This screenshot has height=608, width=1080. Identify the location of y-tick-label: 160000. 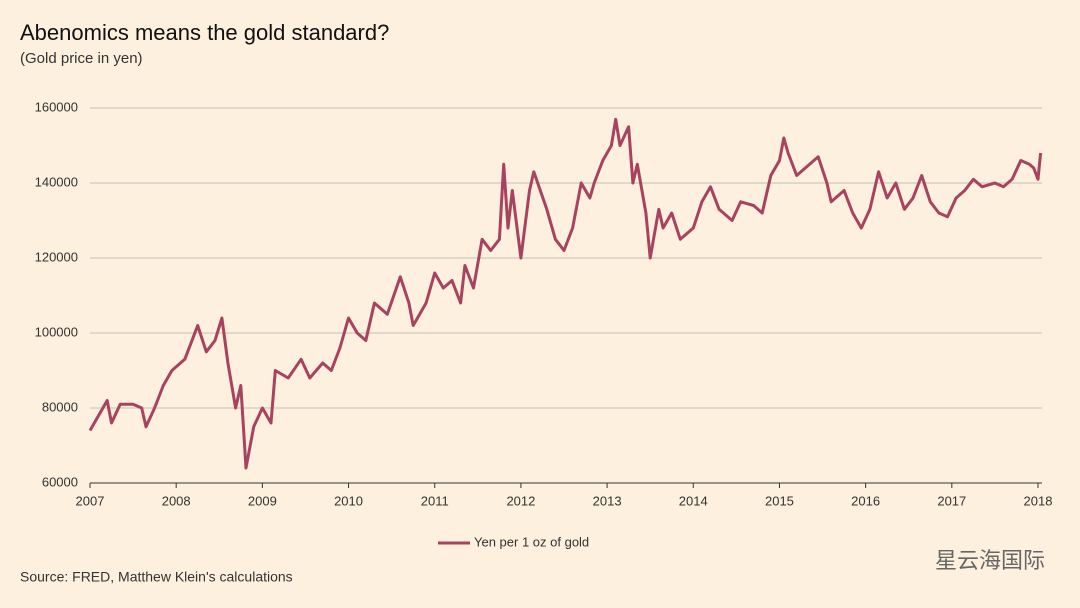
(56, 106).